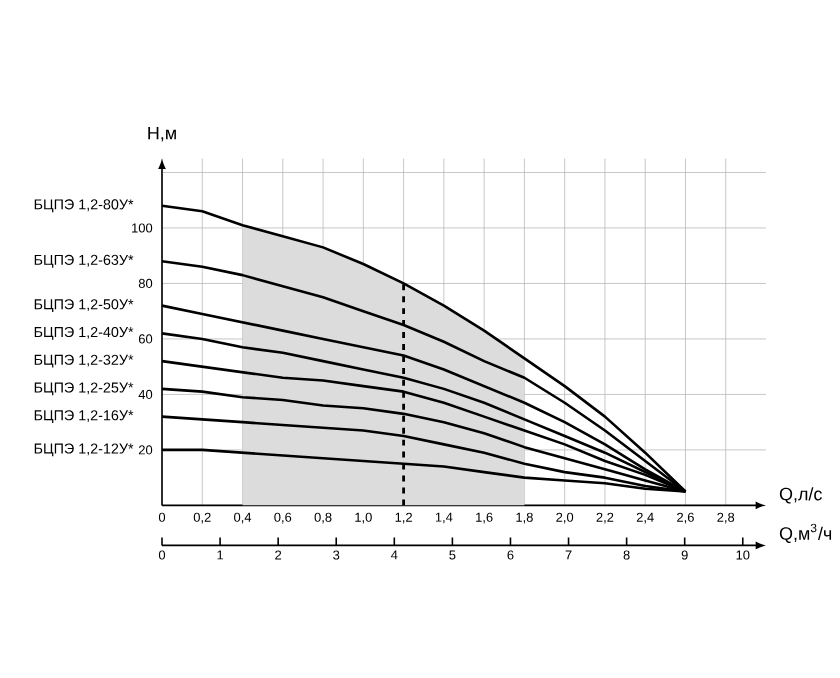 The width and height of the screenshot is (840, 678). I want to click on x2-axis-title: Q,м$^{3}$/ч, so click(805, 533).